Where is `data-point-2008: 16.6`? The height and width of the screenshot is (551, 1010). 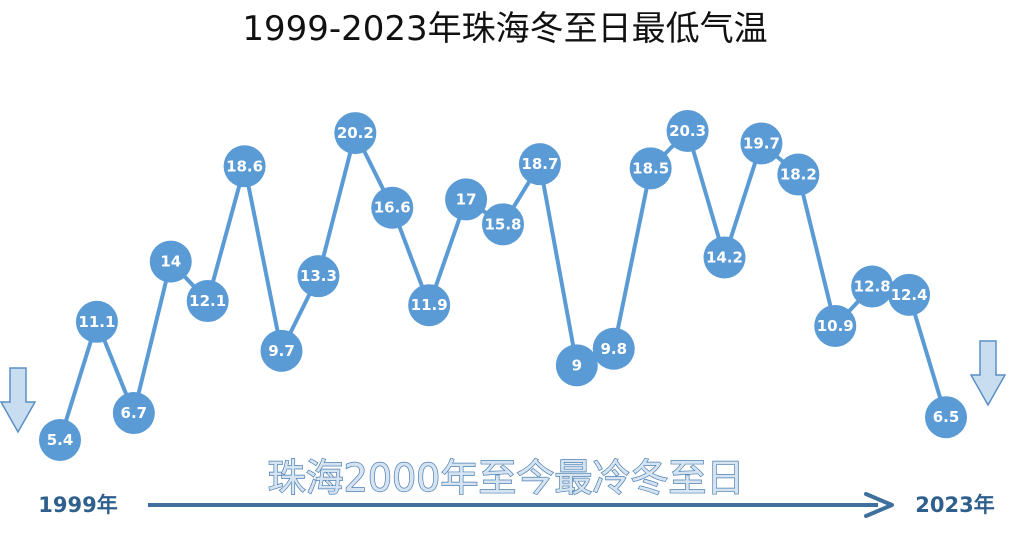
data-point-2008: 16.6 is located at coordinates (392, 207).